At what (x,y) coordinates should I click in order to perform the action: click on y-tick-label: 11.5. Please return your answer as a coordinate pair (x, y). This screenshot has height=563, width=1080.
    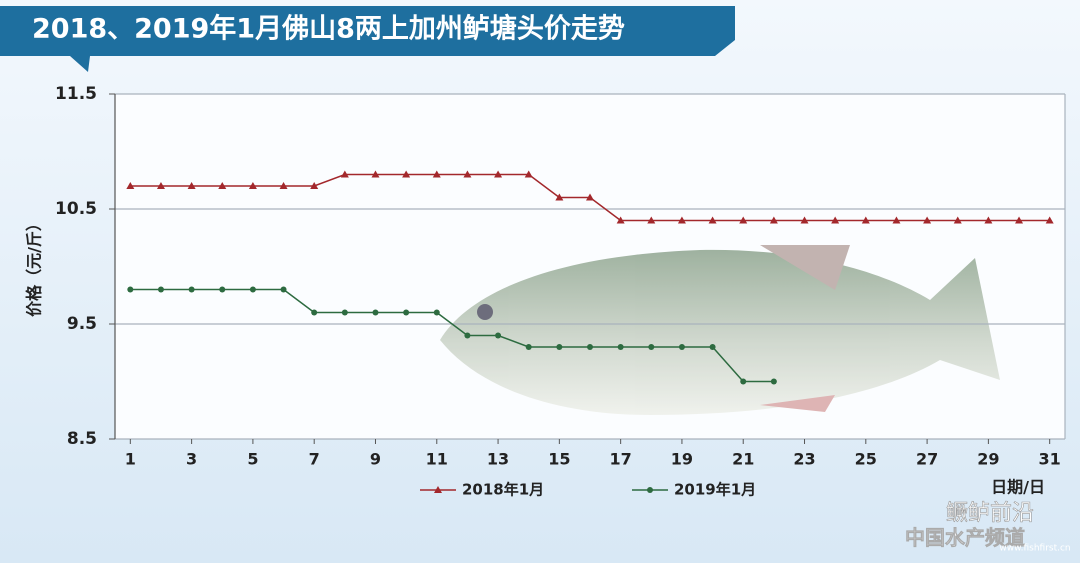
    Looking at the image, I should click on (76, 94).